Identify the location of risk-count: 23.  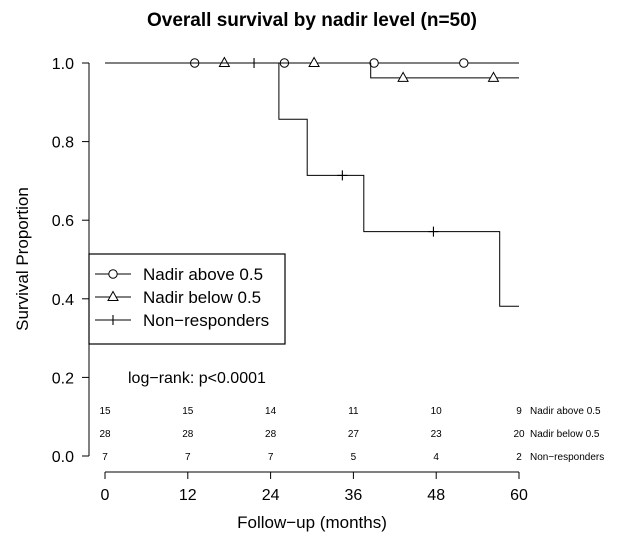
(437, 434).